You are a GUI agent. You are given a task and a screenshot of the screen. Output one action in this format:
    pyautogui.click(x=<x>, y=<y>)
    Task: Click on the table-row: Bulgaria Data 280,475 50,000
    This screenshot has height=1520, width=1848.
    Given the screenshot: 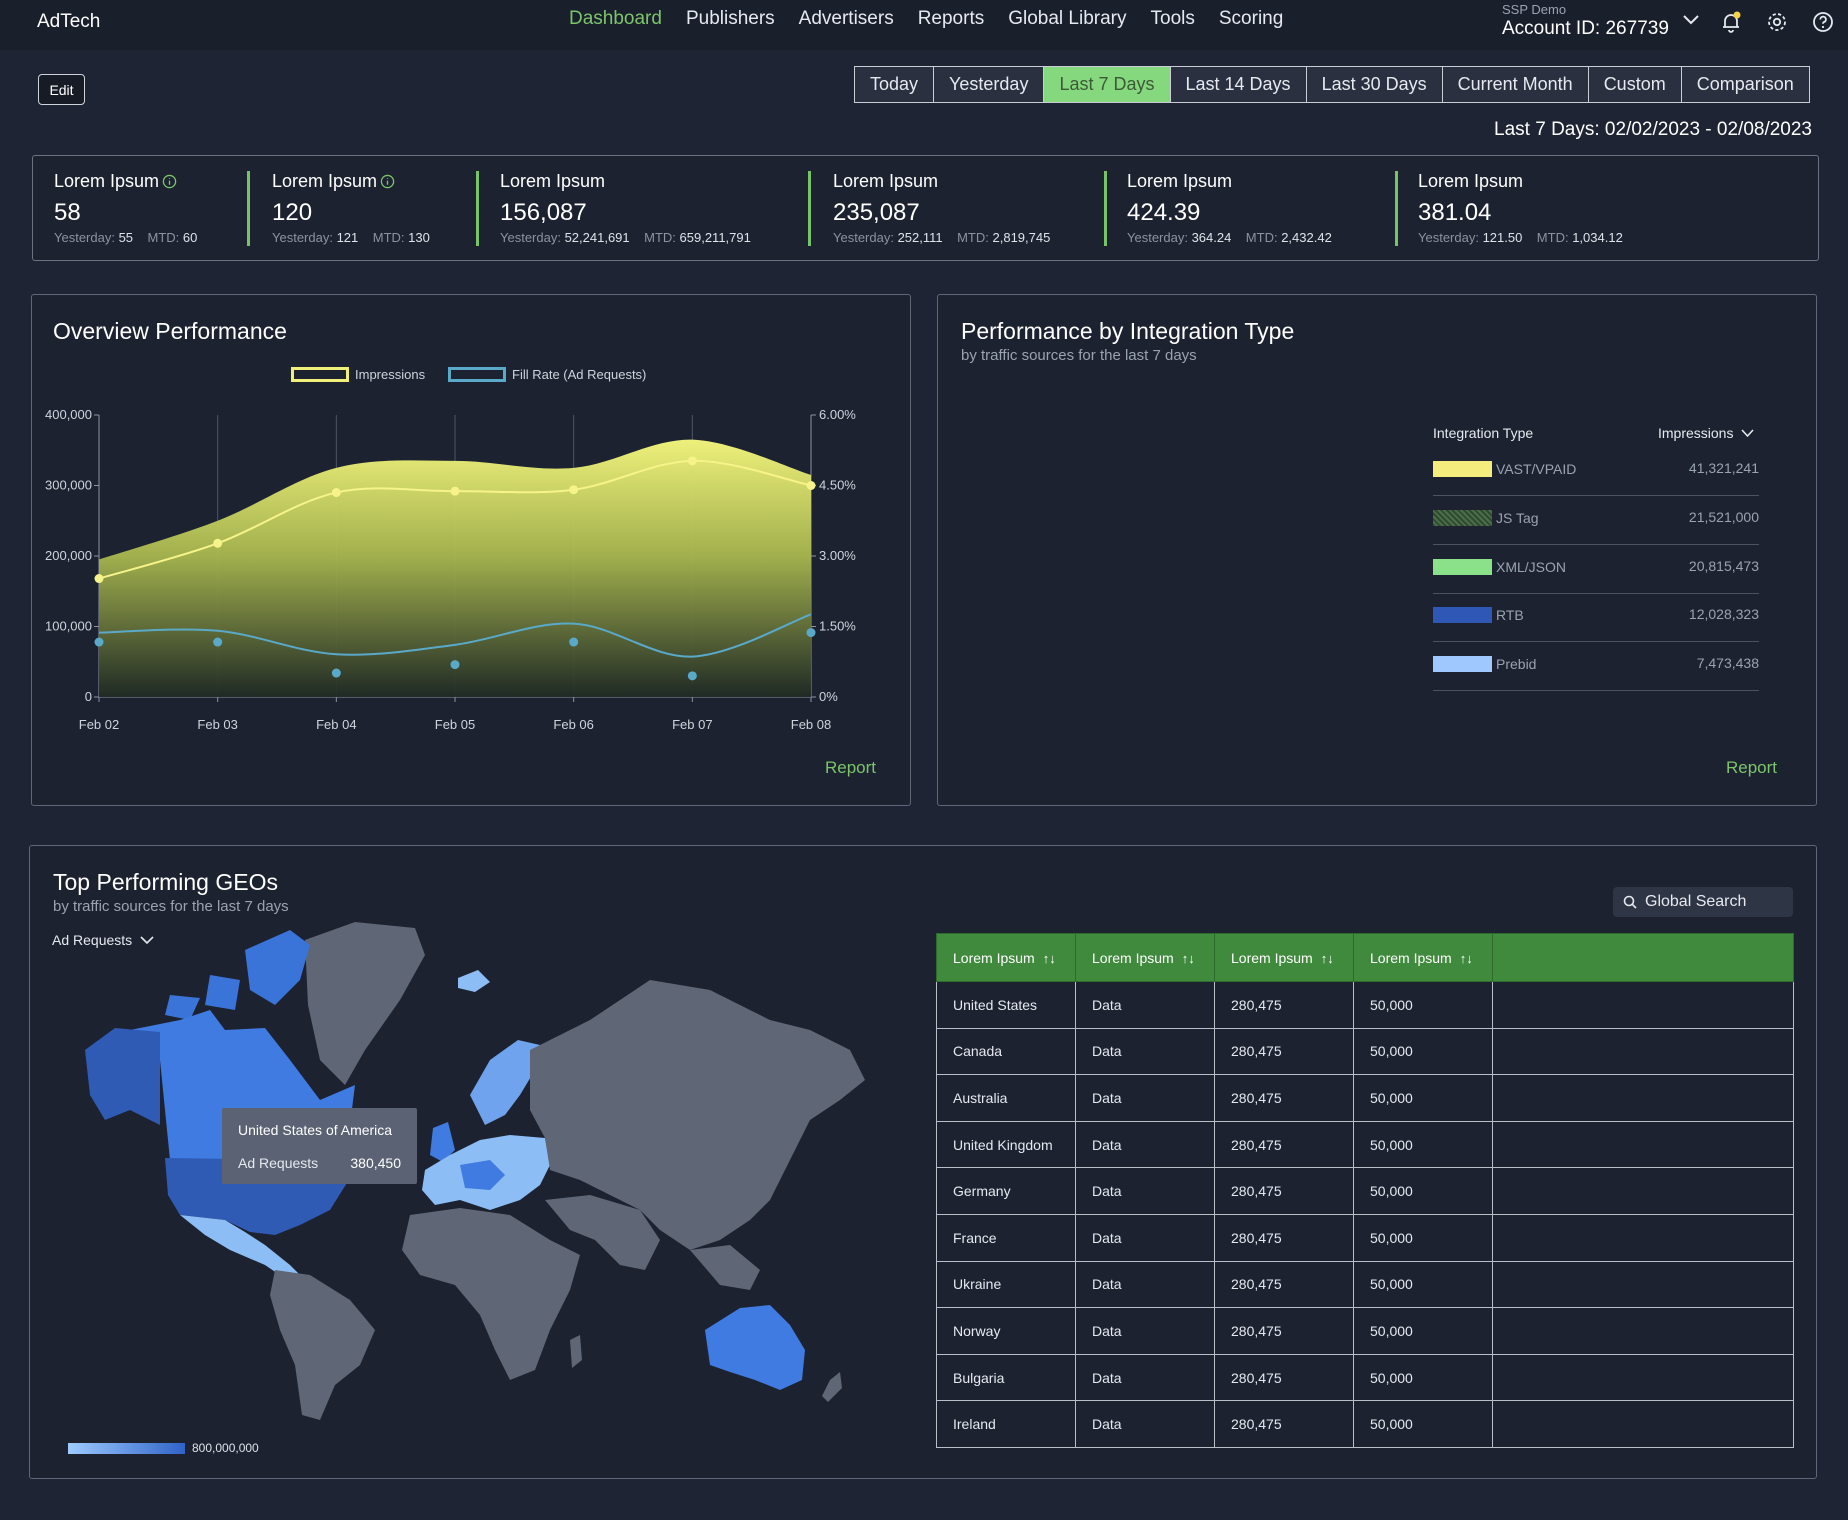 What is the action you would take?
    pyautogui.click(x=1365, y=1377)
    